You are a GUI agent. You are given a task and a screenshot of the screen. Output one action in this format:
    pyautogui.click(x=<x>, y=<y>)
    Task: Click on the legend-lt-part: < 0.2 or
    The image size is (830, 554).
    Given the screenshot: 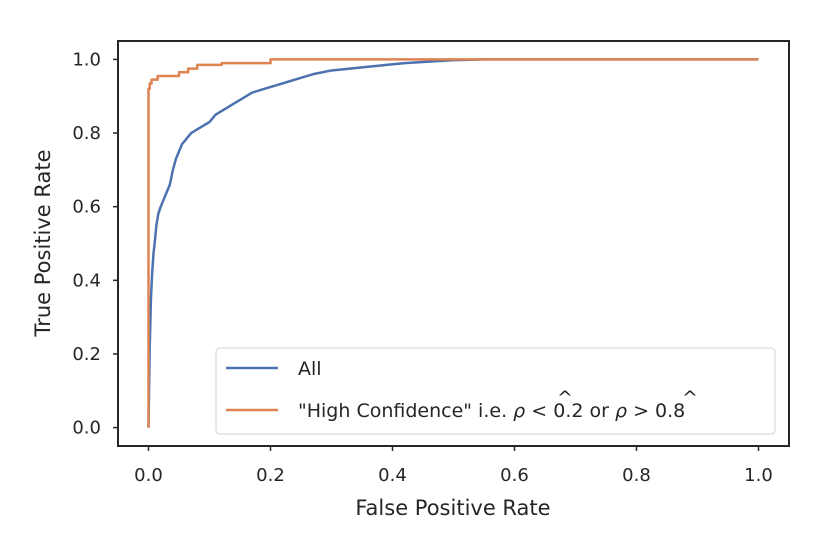 What is the action you would take?
    pyautogui.click(x=573, y=411)
    